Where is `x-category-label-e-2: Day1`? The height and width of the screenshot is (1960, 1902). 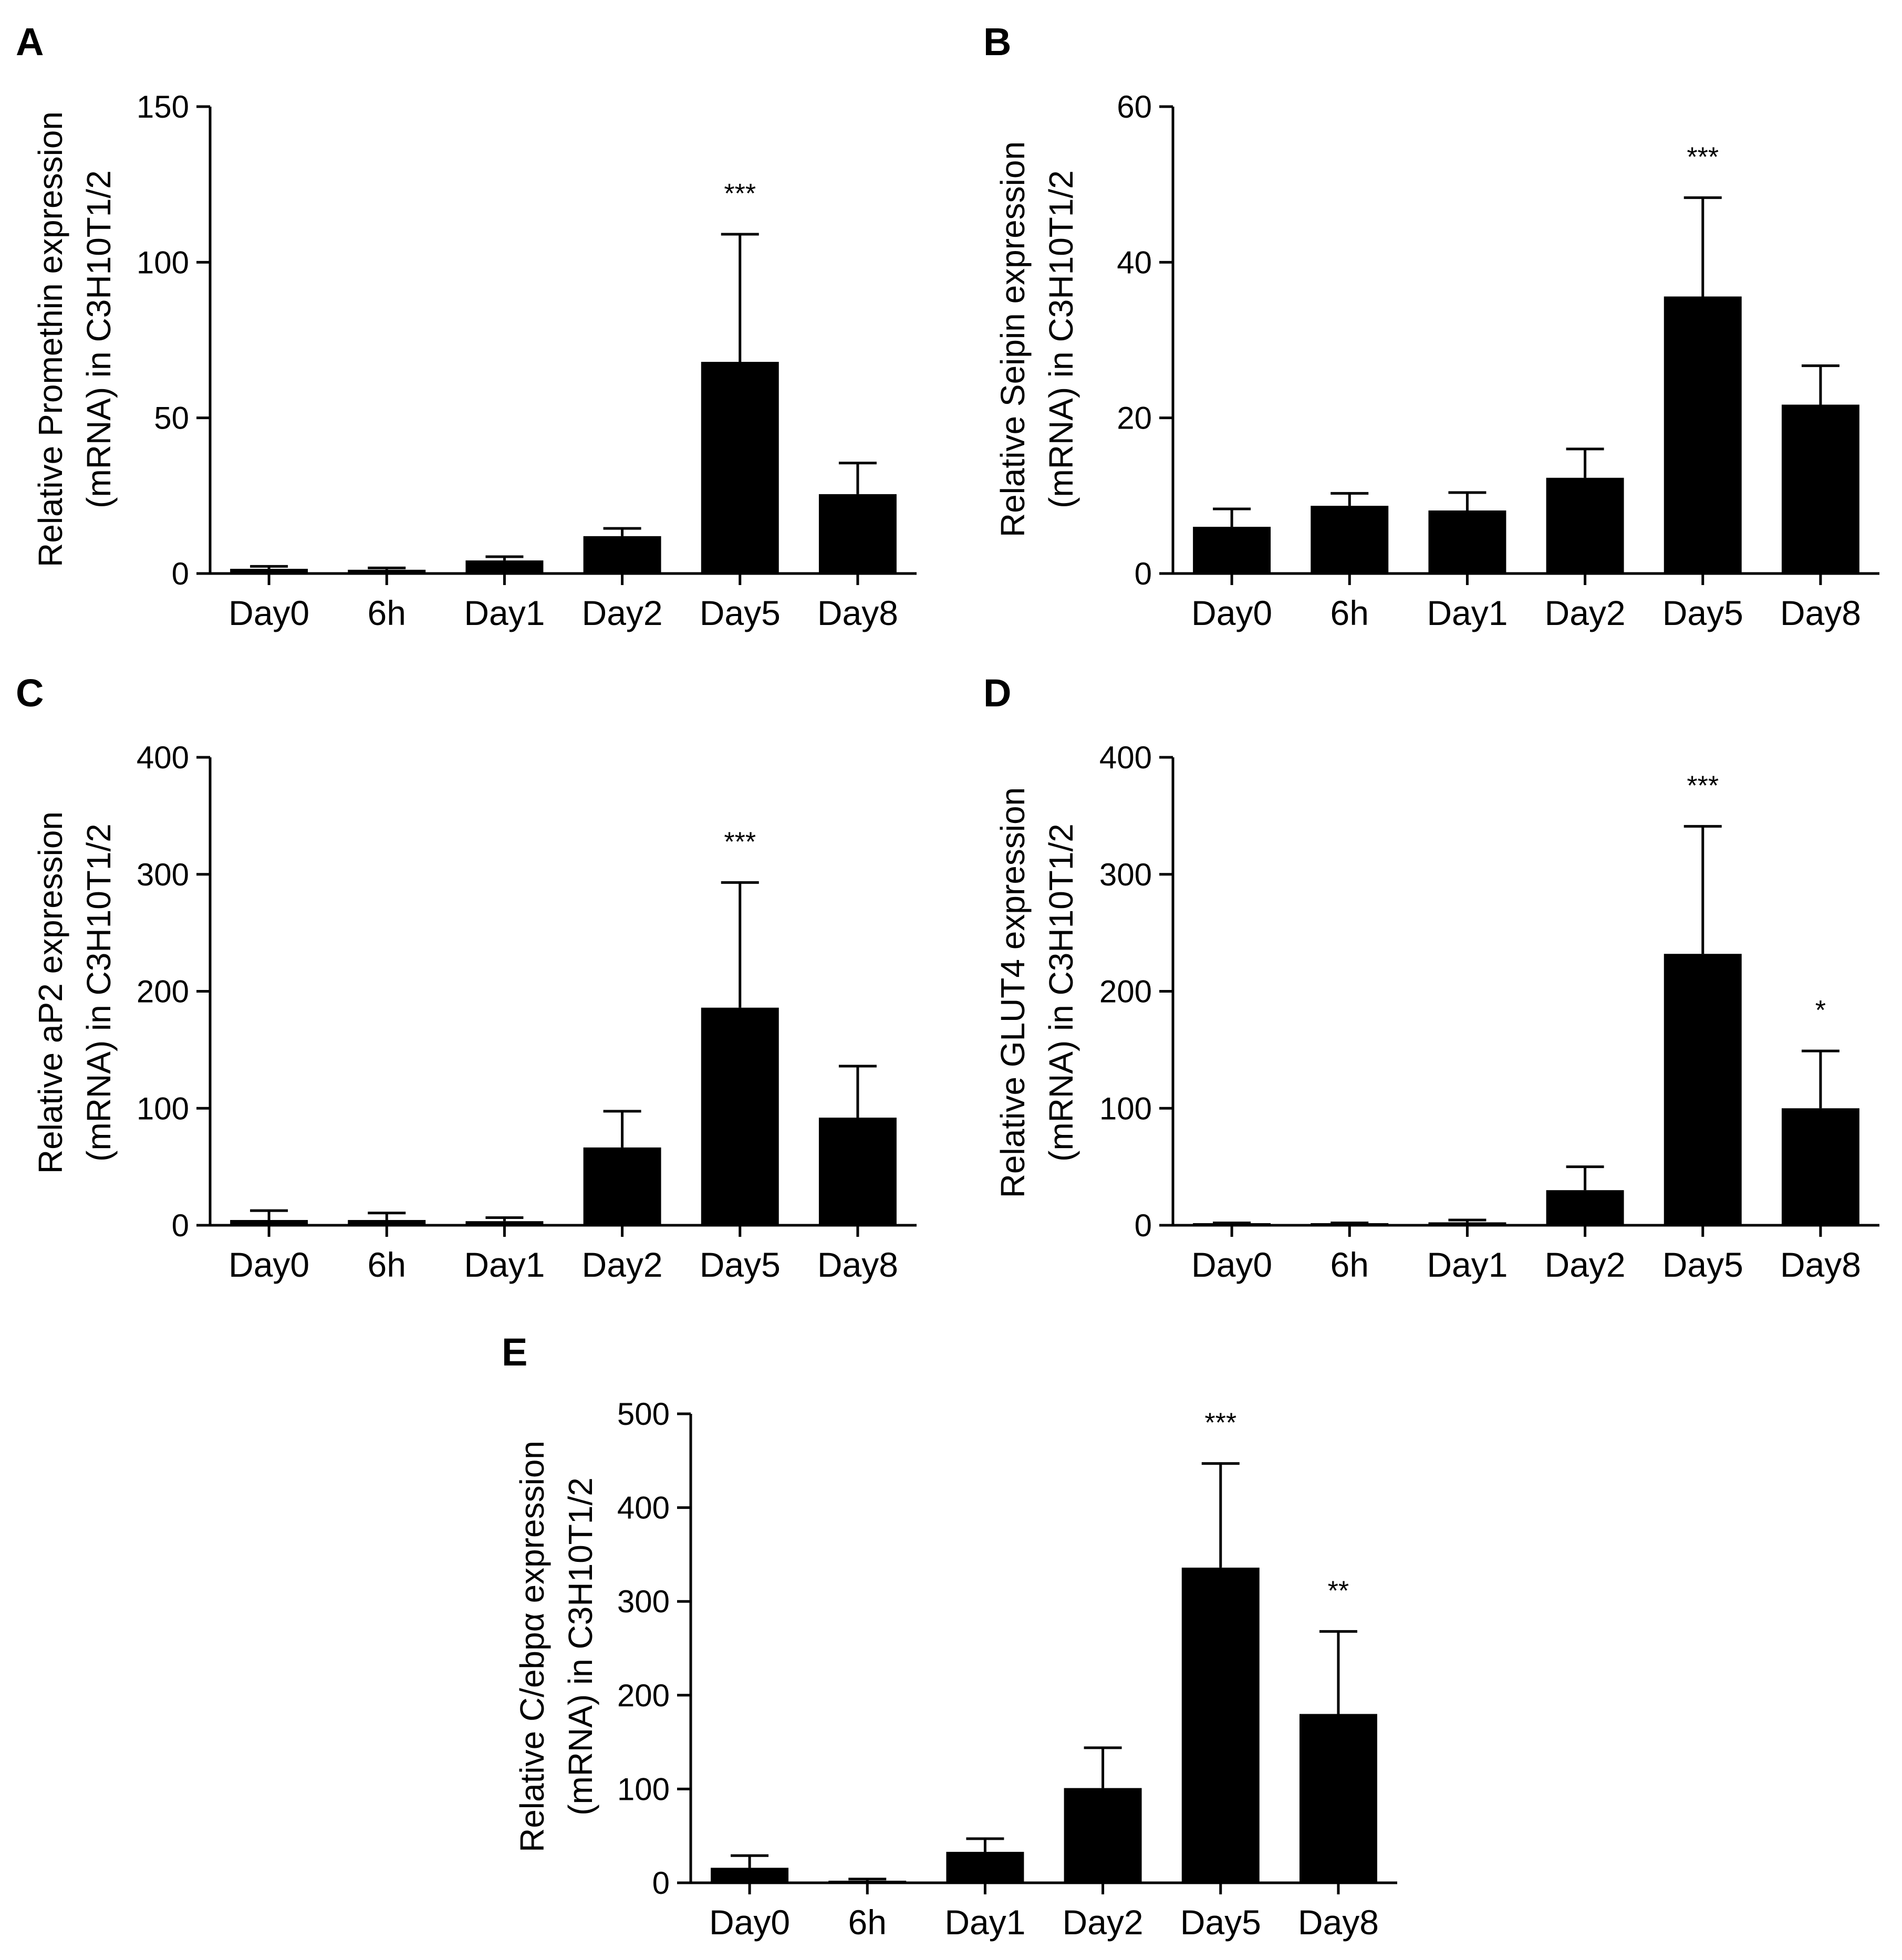
x-category-label-e-2: Day1 is located at coordinates (985, 1923).